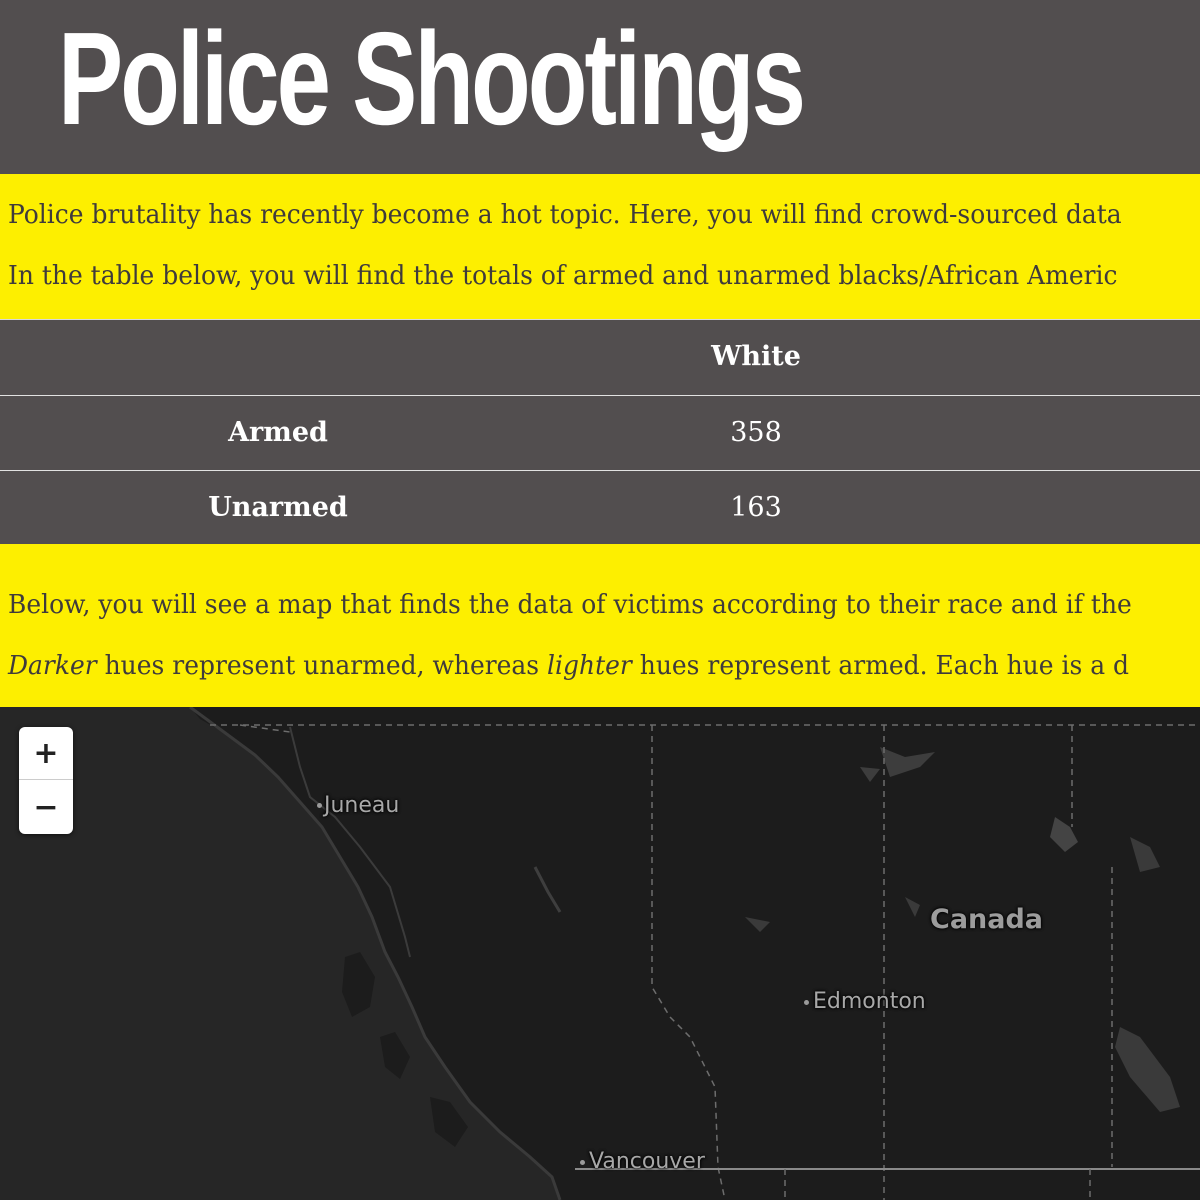 This screenshot has height=1200, width=1200. I want to click on table-header-white: White, so click(756, 356).